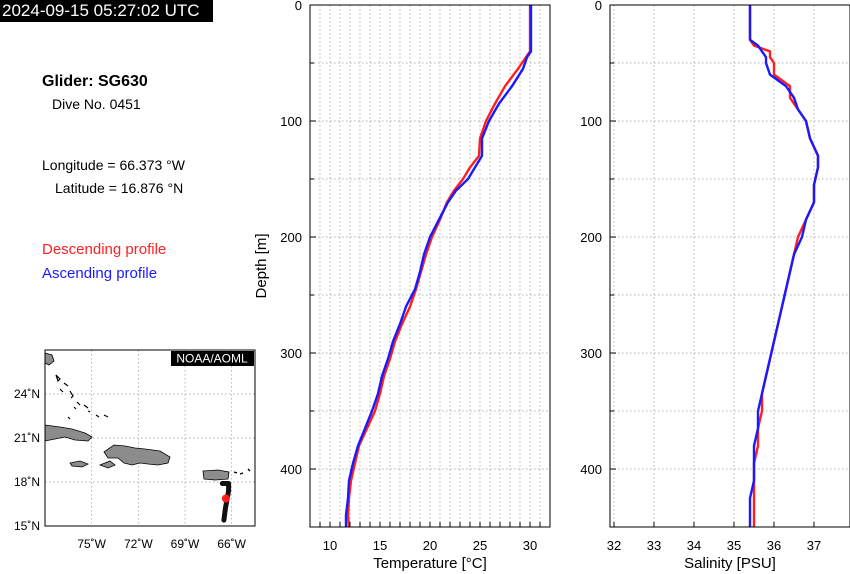 Image resolution: width=850 pixels, height=574 pixels. What do you see at coordinates (694, 545) in the screenshot?
I see `x-tick-label: 34` at bounding box center [694, 545].